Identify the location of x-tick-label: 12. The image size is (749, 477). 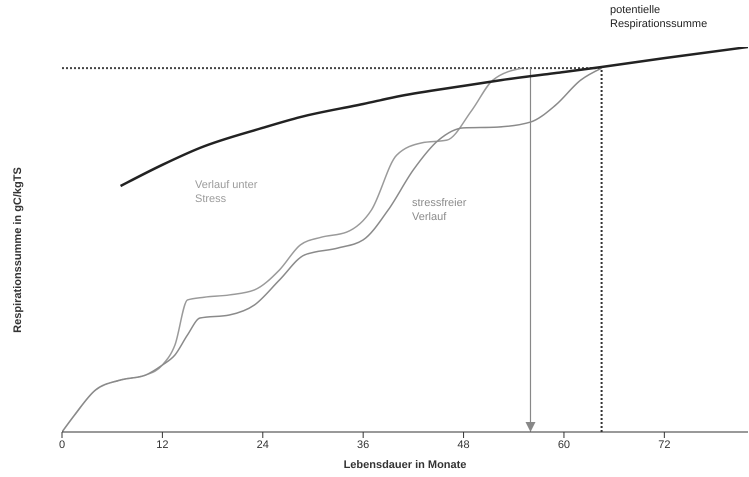
(162, 444).